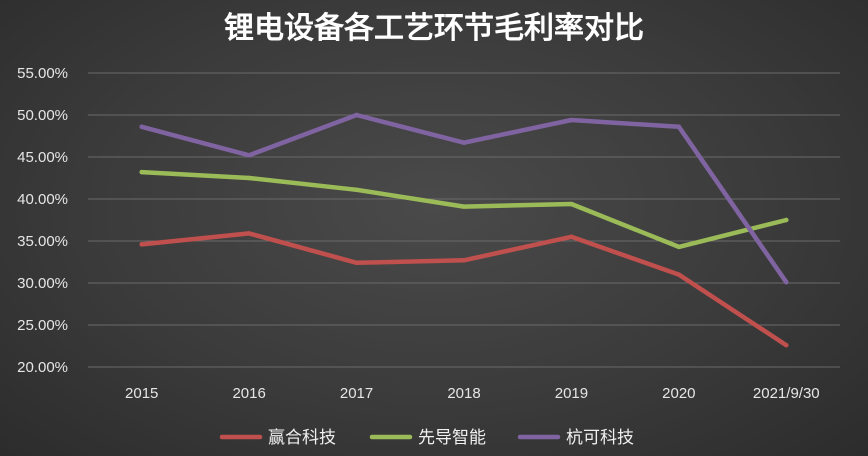 The width and height of the screenshot is (868, 456). What do you see at coordinates (42, 283) in the screenshot?
I see `y-tick-label: 30.00%` at bounding box center [42, 283].